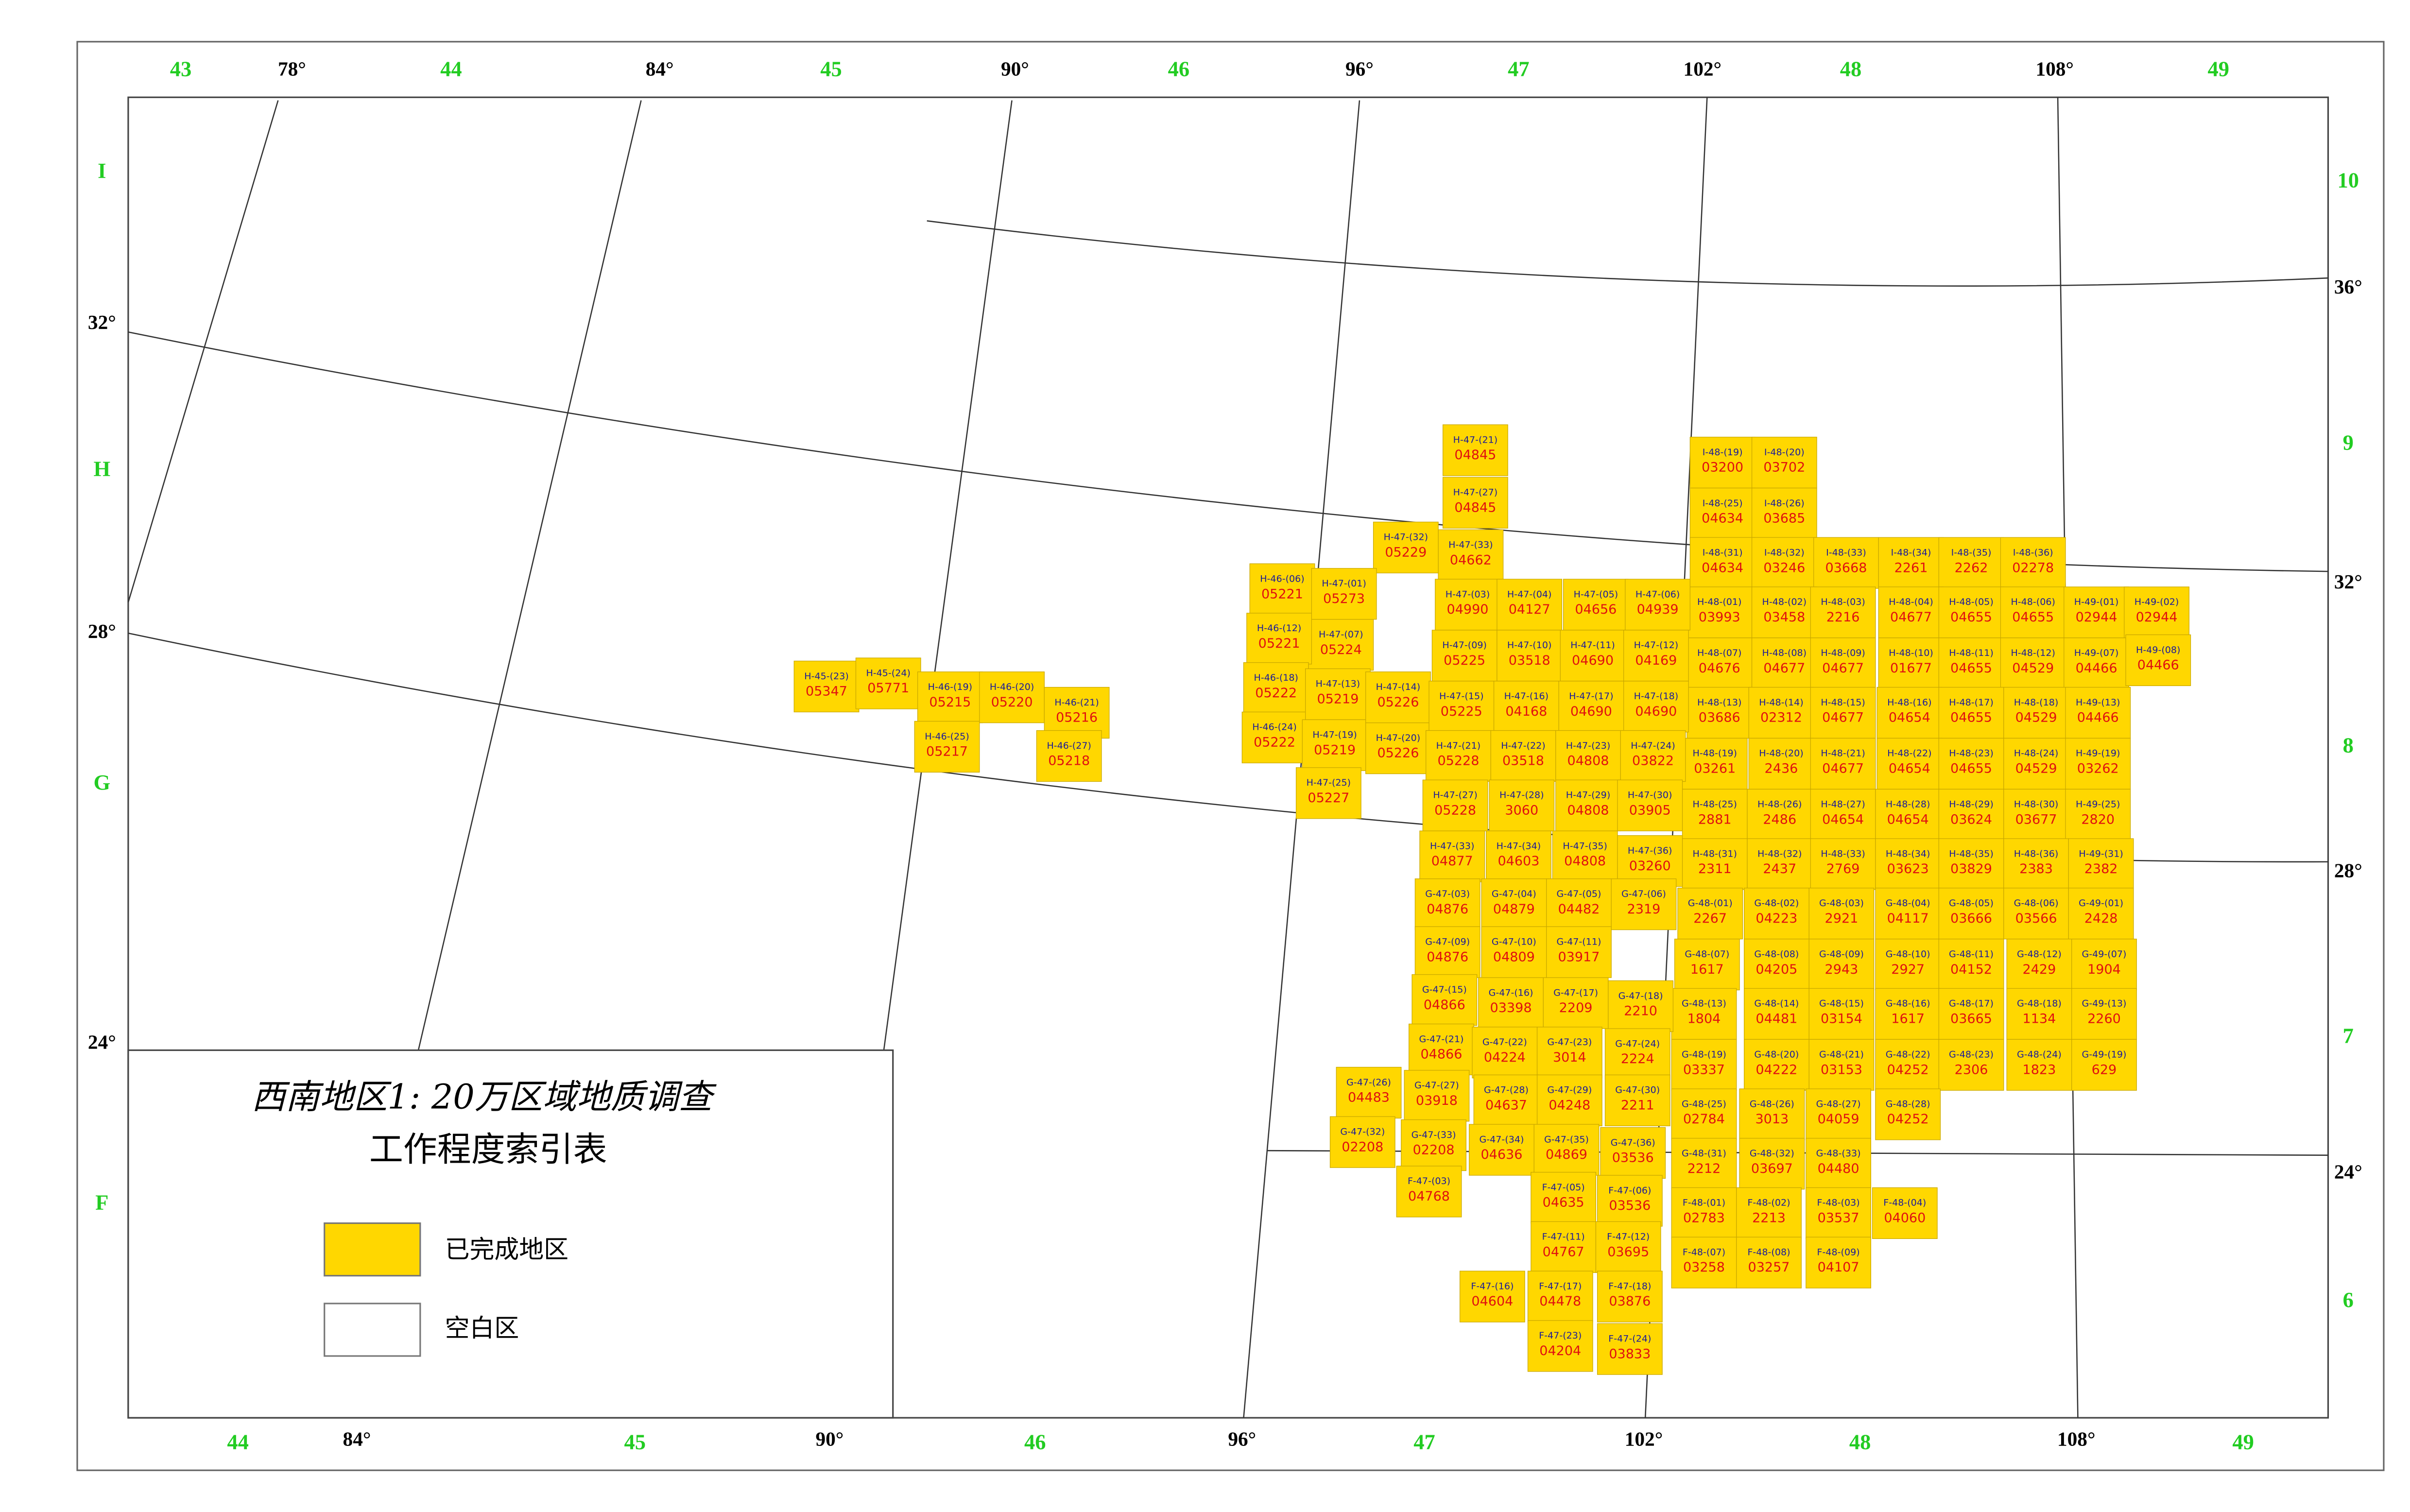  What do you see at coordinates (888, 683) in the screenshot?
I see `sheet: H-45-(24) 05771` at bounding box center [888, 683].